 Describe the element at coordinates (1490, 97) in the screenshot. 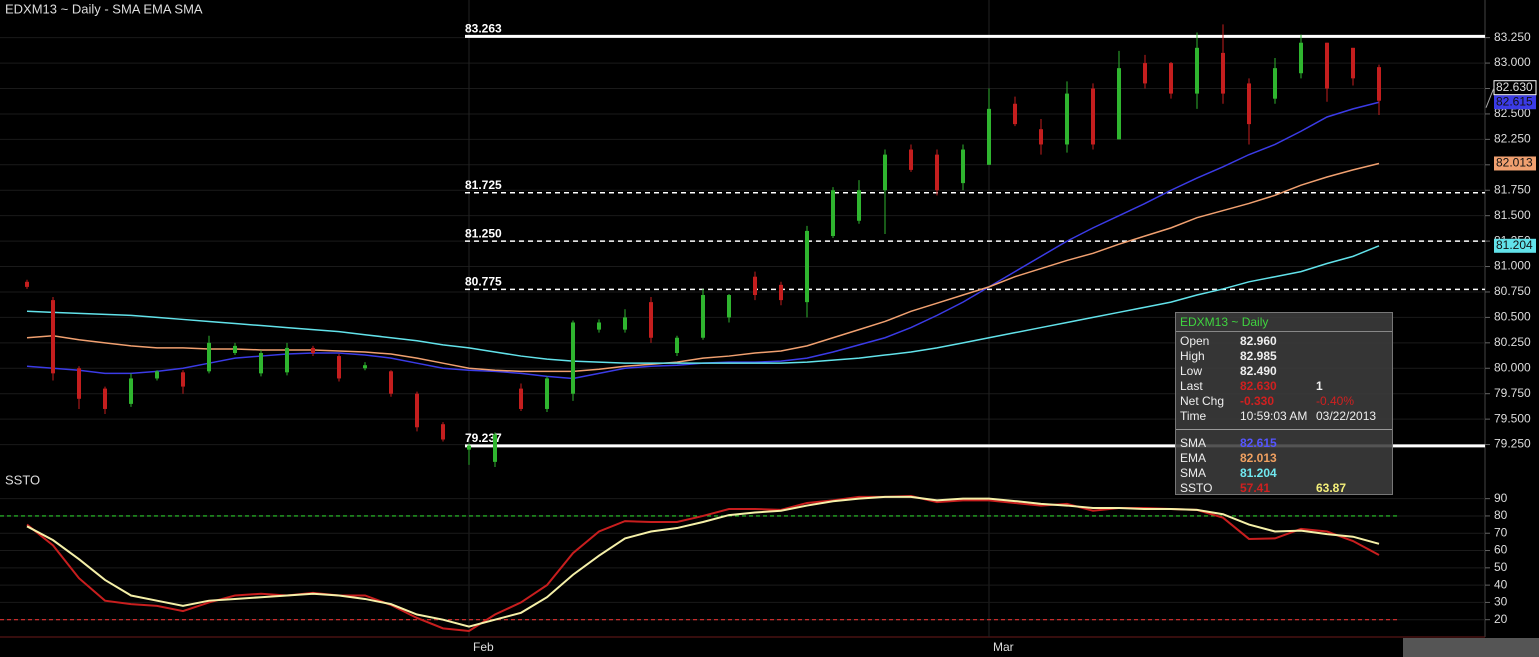

I see `last-price-connector` at that location.